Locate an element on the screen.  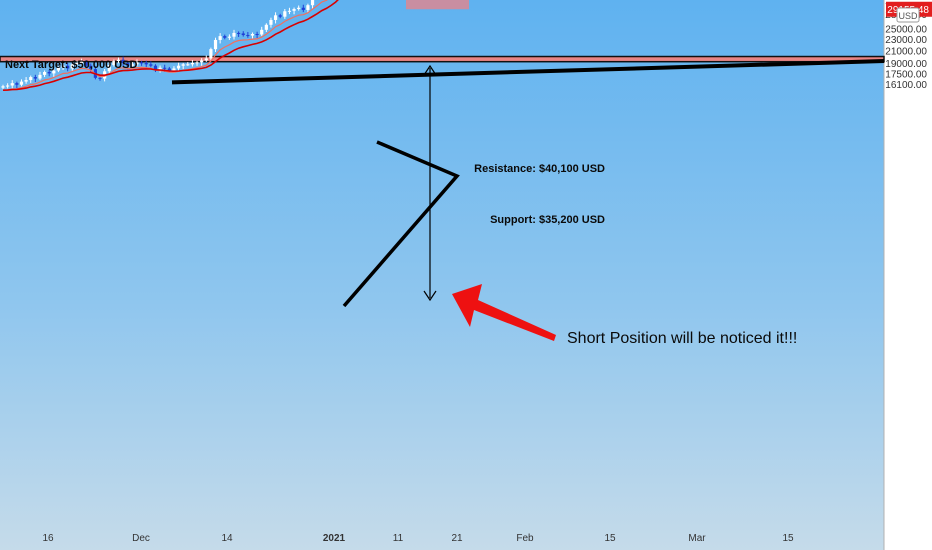
x-tick-label: 21 is located at coordinates (457, 538).